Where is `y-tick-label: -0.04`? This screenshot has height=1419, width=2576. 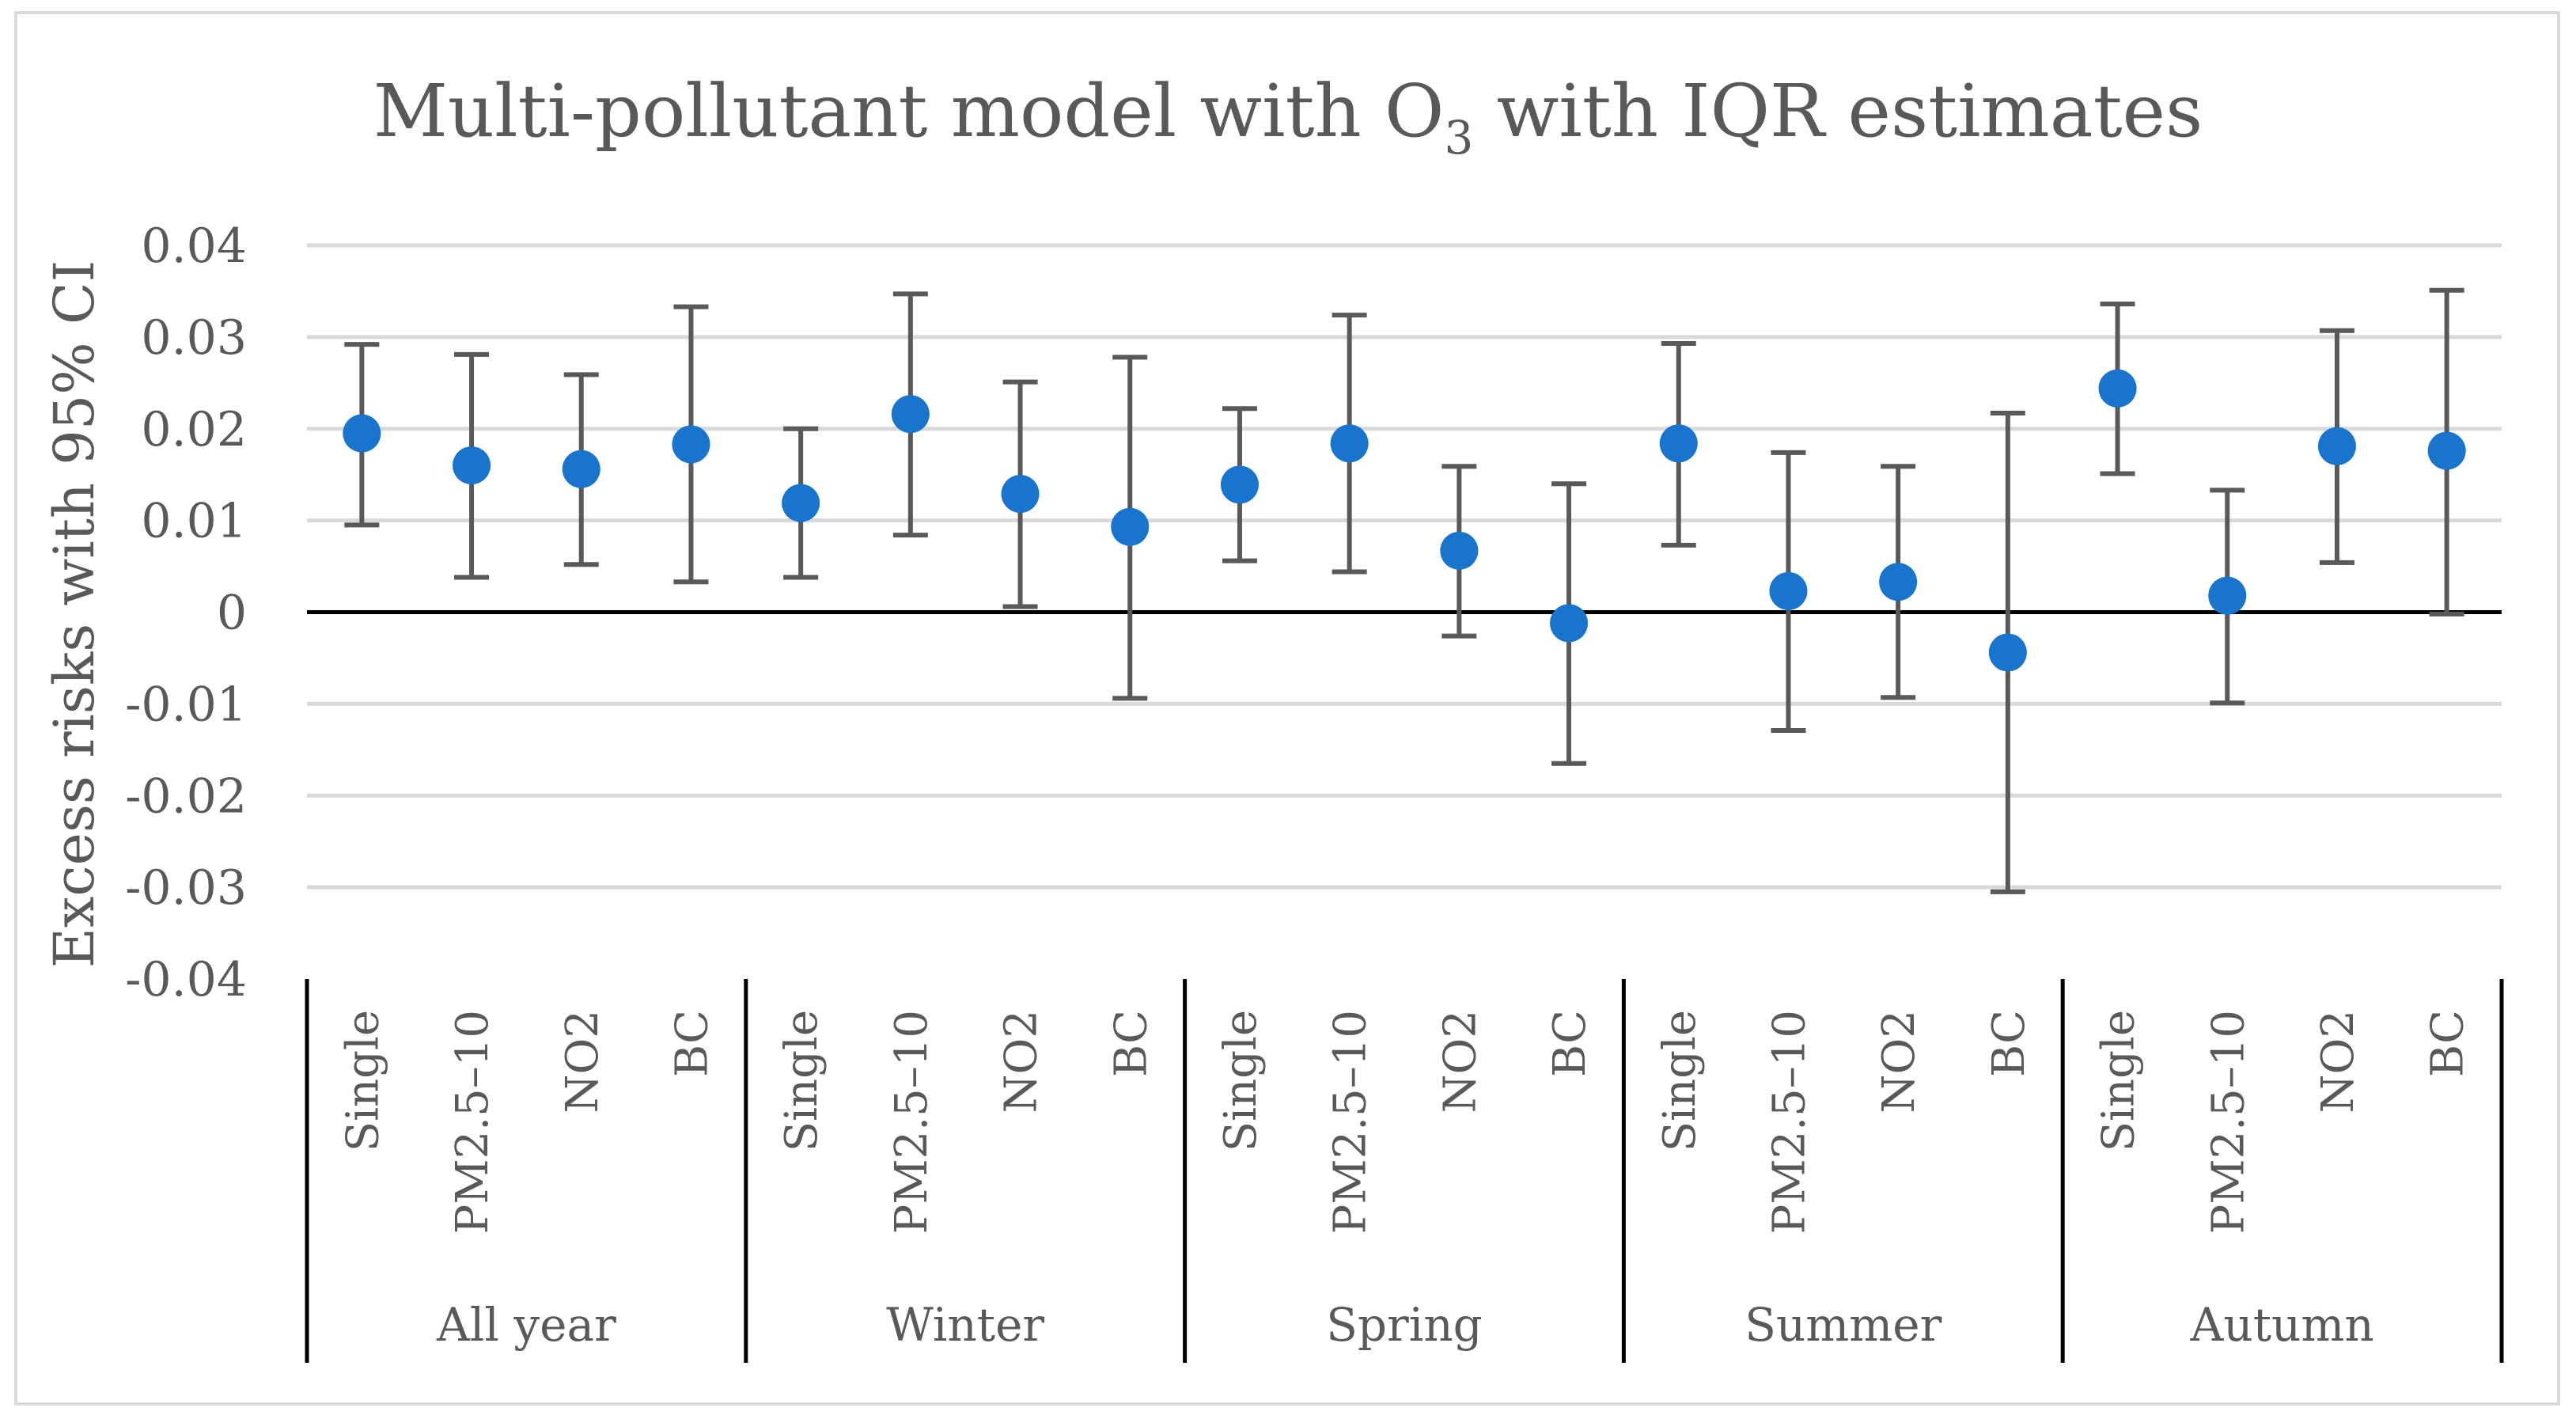 y-tick-label: -0.04 is located at coordinates (186, 979).